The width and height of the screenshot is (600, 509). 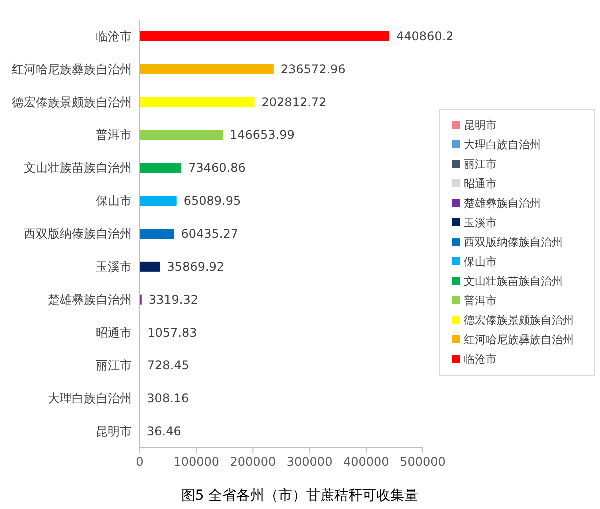 I want to click on data-label: 440860.2, so click(x=425, y=36).